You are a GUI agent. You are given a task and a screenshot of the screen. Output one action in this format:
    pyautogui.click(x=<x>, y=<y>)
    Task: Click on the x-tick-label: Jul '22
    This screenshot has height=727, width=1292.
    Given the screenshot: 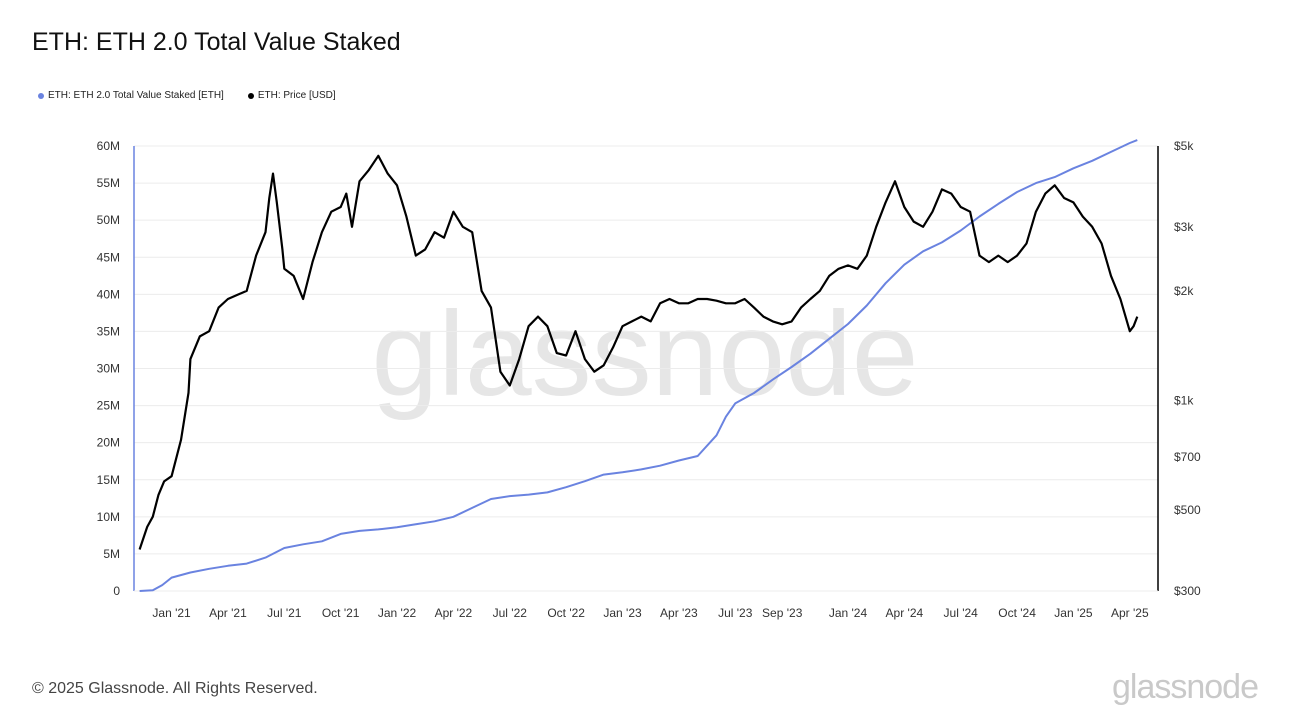 What is the action you would take?
    pyautogui.click(x=510, y=613)
    